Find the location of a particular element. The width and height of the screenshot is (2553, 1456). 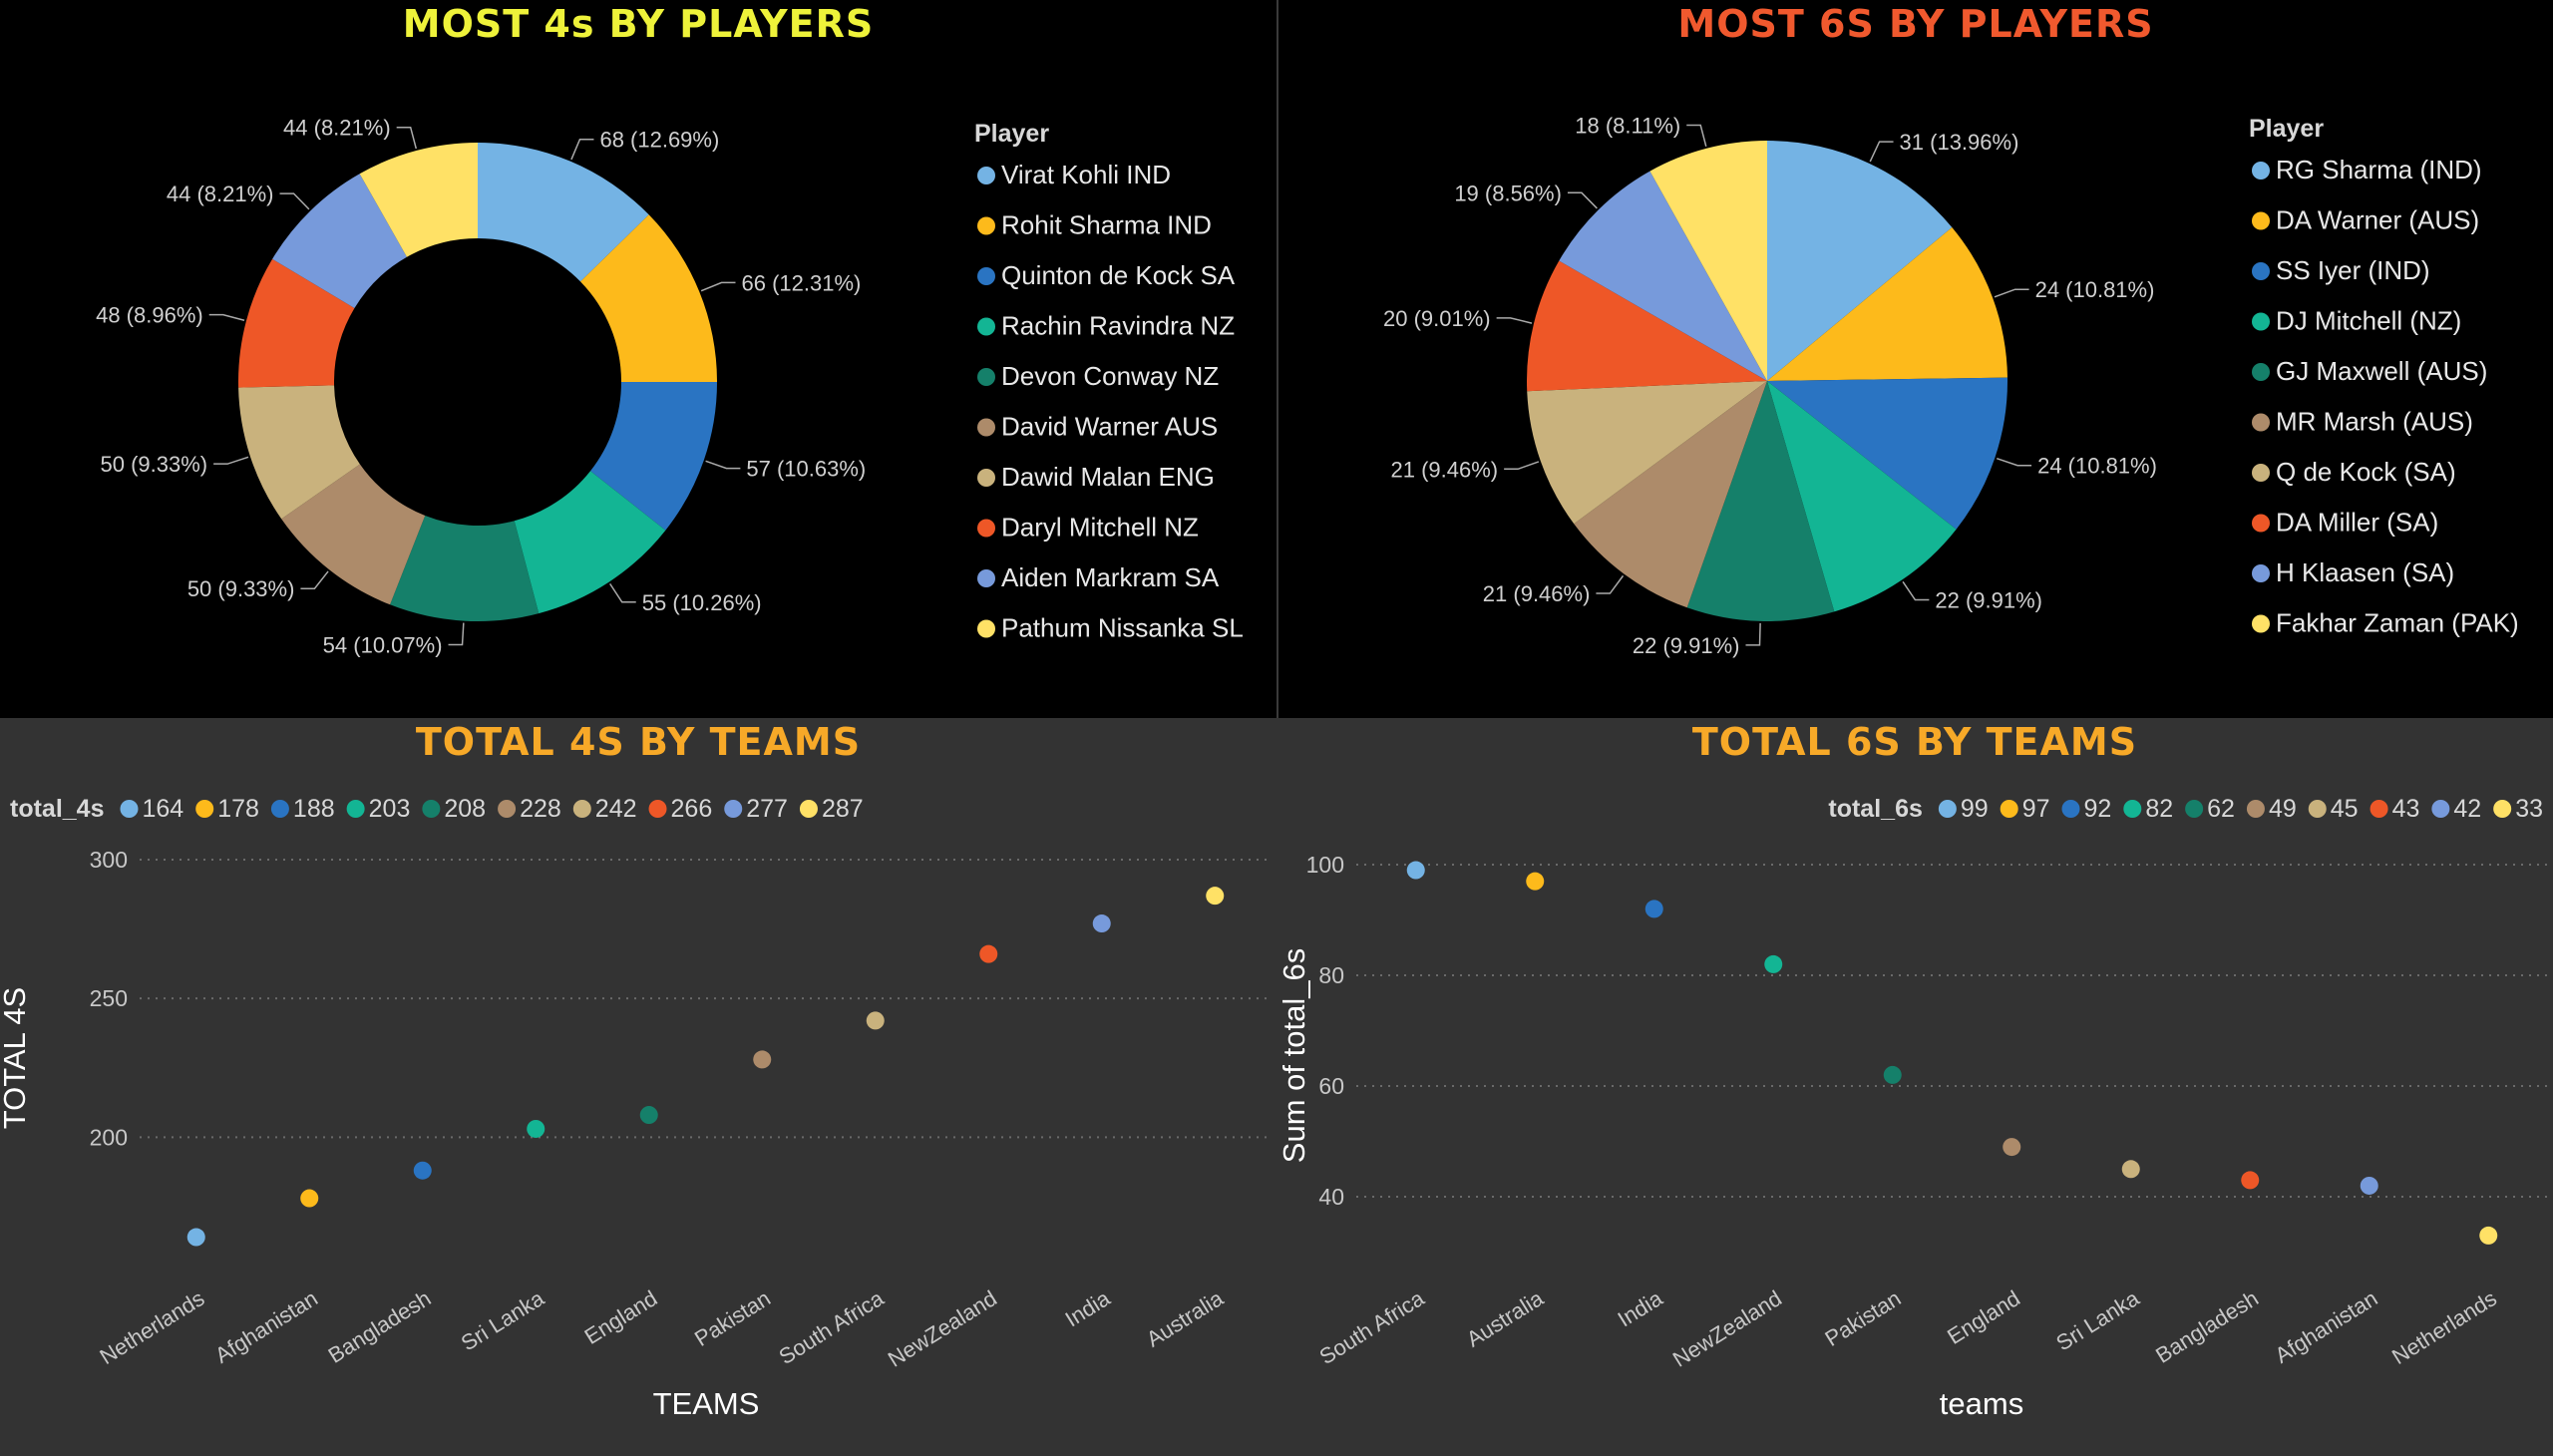

x-tick-label: Australia is located at coordinates (1185, 1318).